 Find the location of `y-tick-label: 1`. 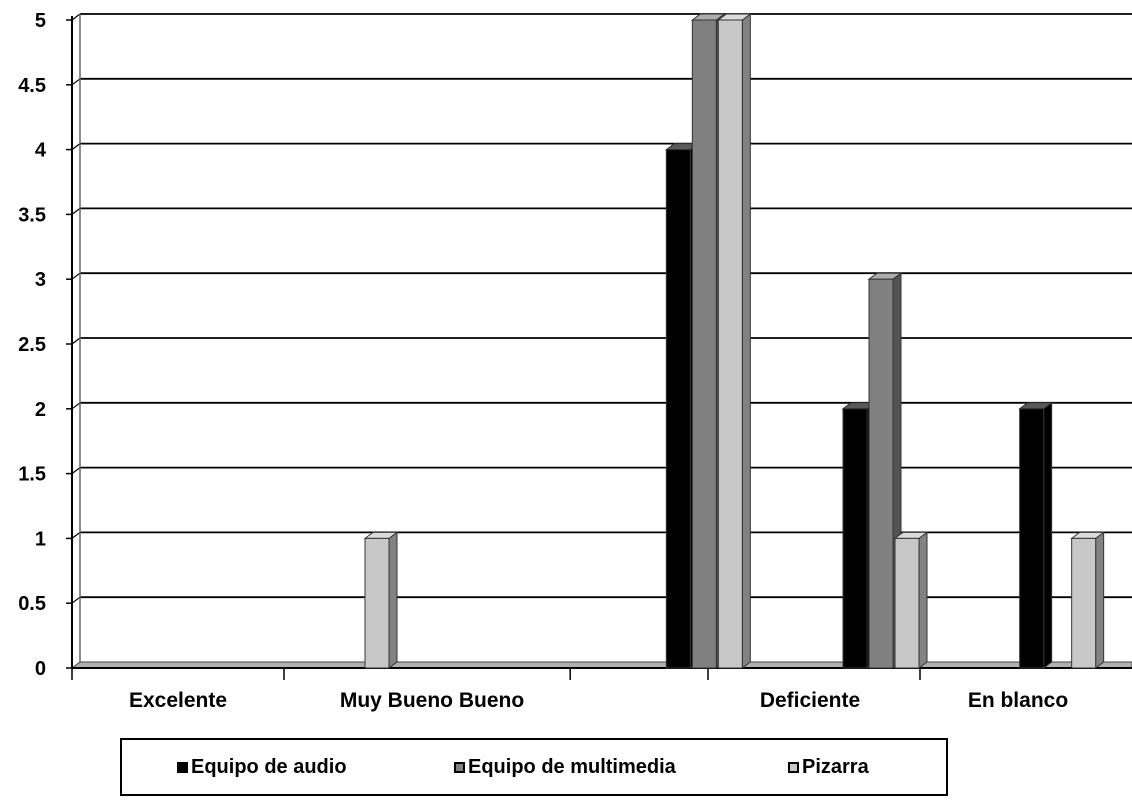

y-tick-label: 1 is located at coordinates (40, 539).